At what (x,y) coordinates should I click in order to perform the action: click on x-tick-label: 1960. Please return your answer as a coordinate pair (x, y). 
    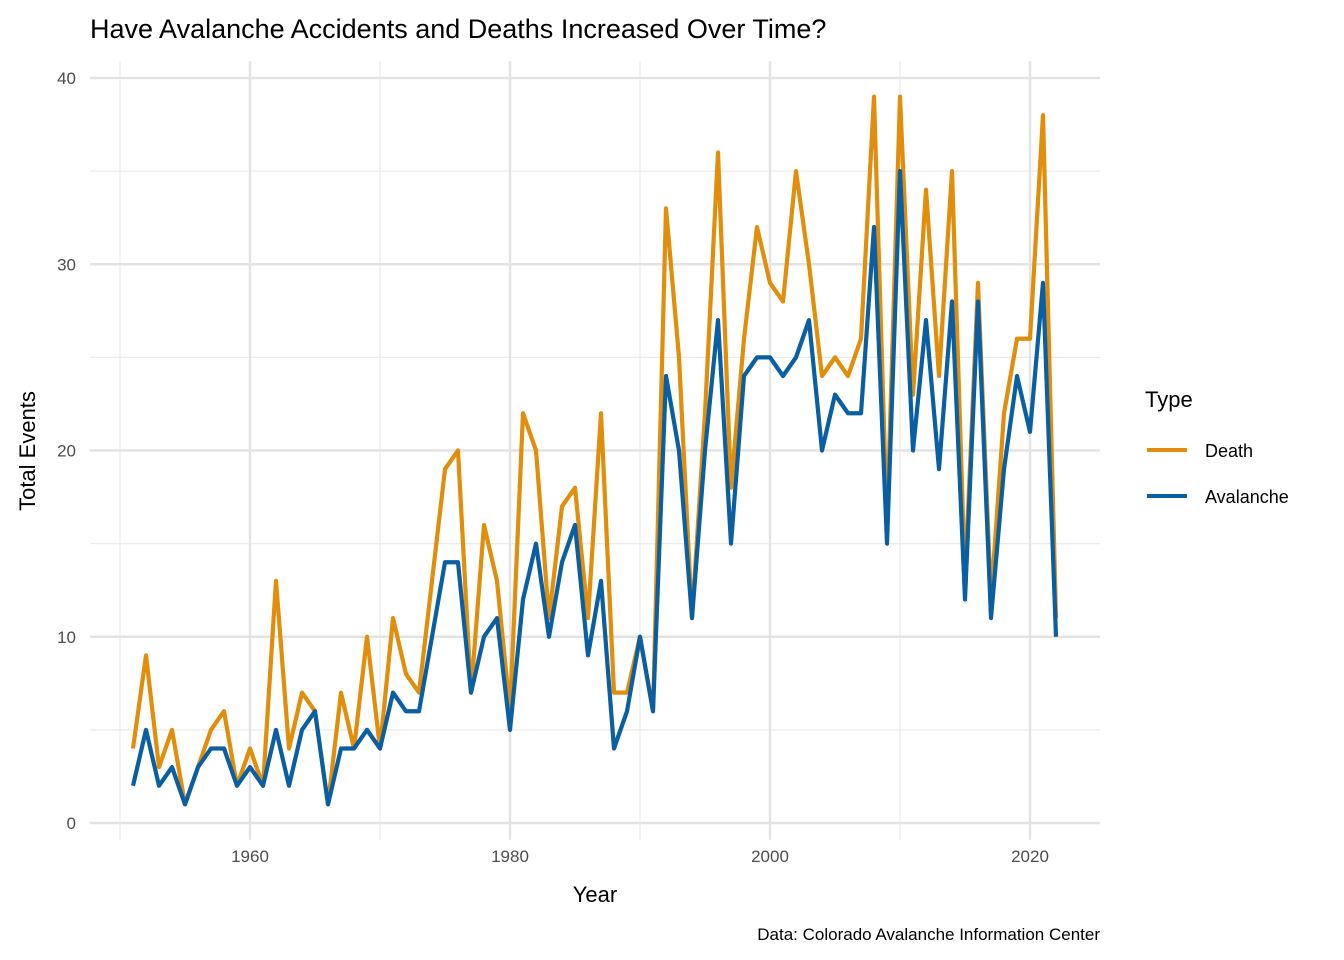
    Looking at the image, I should click on (250, 856).